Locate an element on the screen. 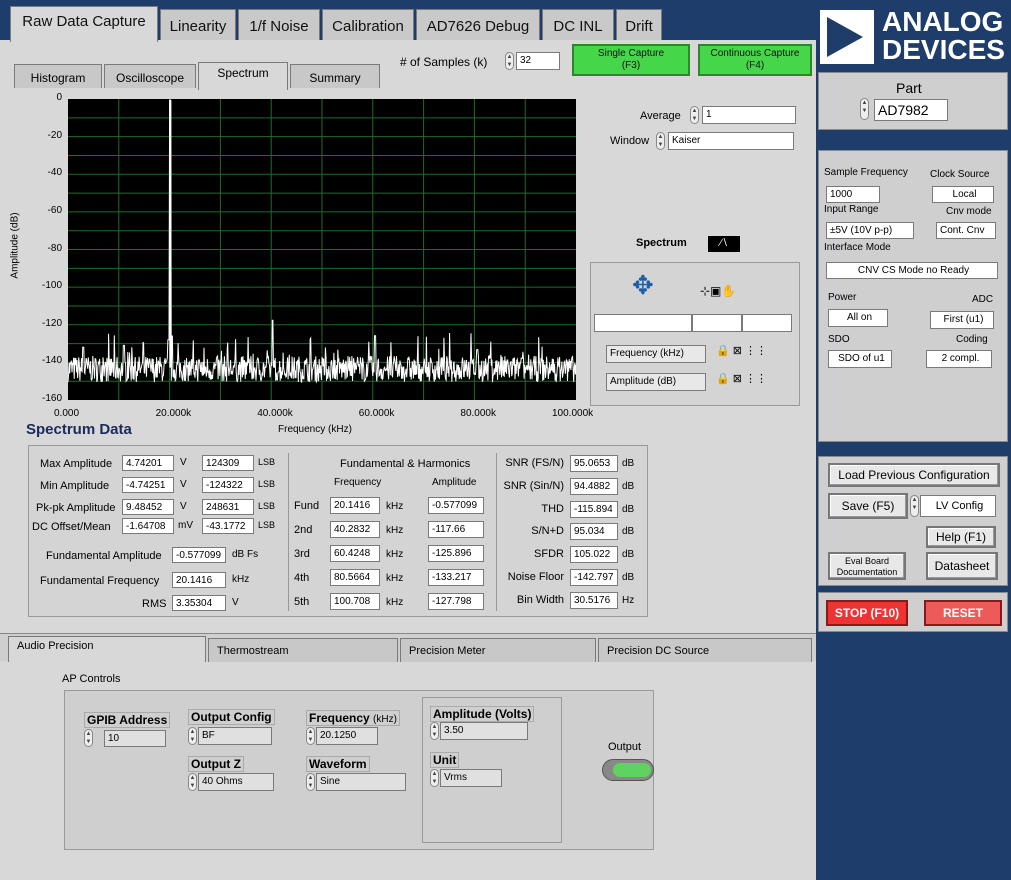 The height and width of the screenshot is (880, 1011). tab-calibration: Calibration is located at coordinates (368, 24).